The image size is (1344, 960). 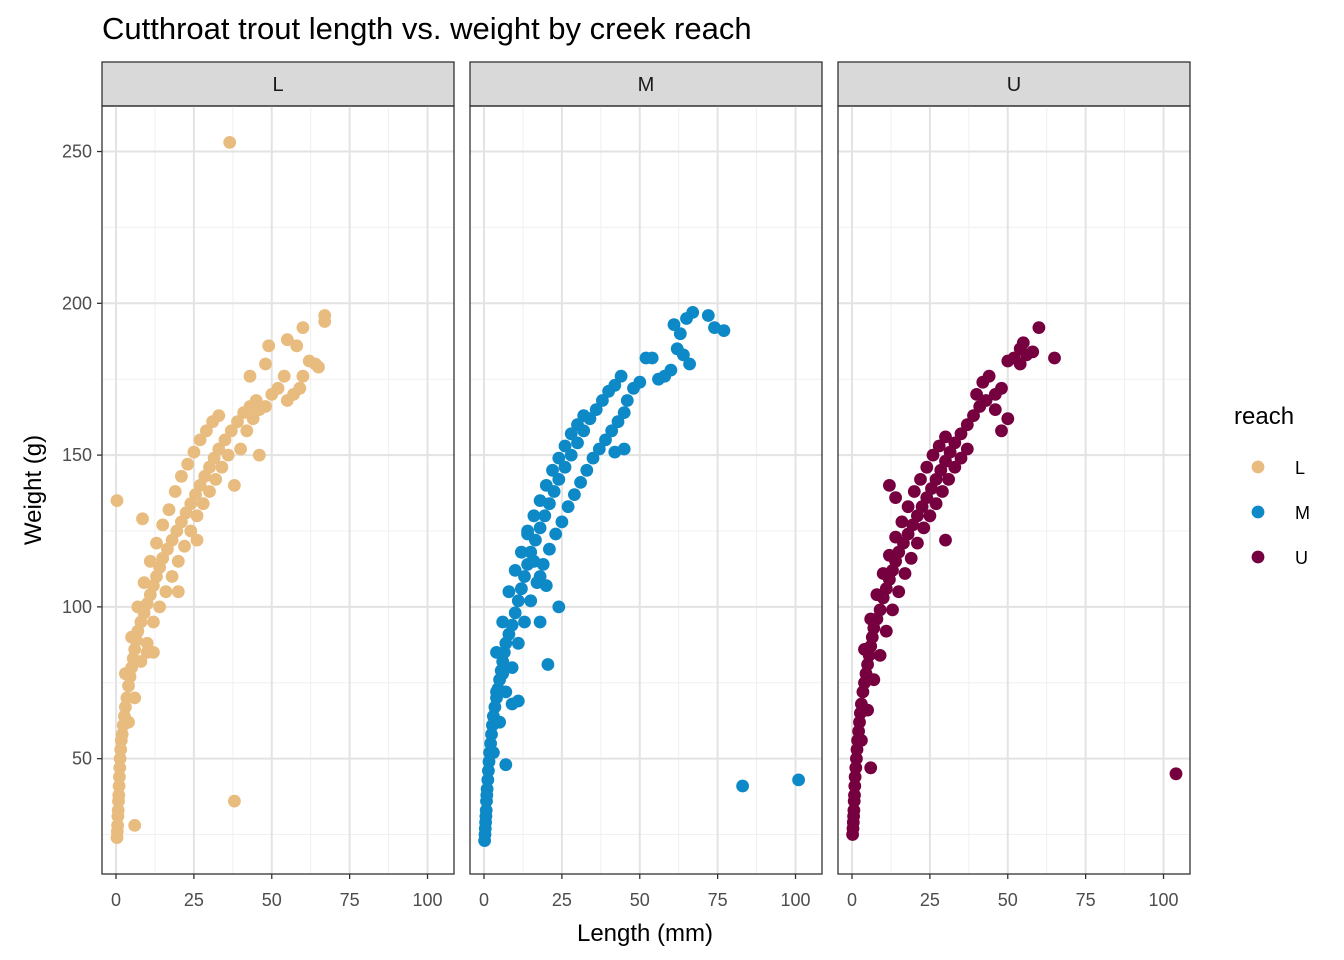 What do you see at coordinates (1302, 513) in the screenshot?
I see `legend-label-M: M` at bounding box center [1302, 513].